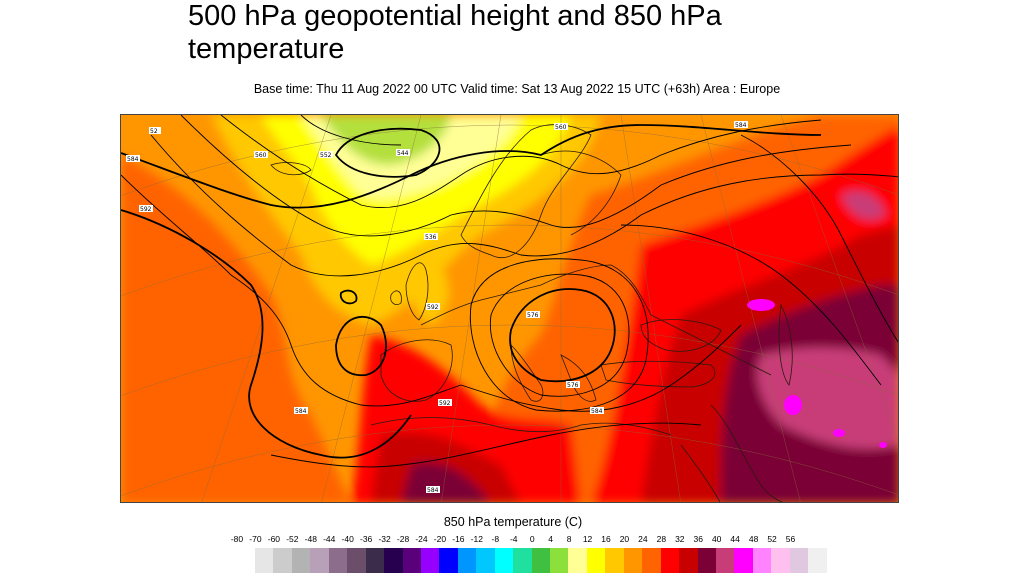 The height and width of the screenshot is (576, 1024). I want to click on contour-label: 552, so click(326, 155).